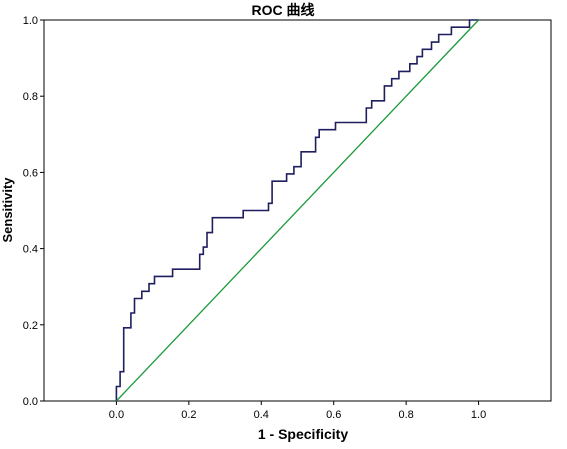  Describe the element at coordinates (30, 21) in the screenshot. I see `y-tick-label: 1.0` at that location.